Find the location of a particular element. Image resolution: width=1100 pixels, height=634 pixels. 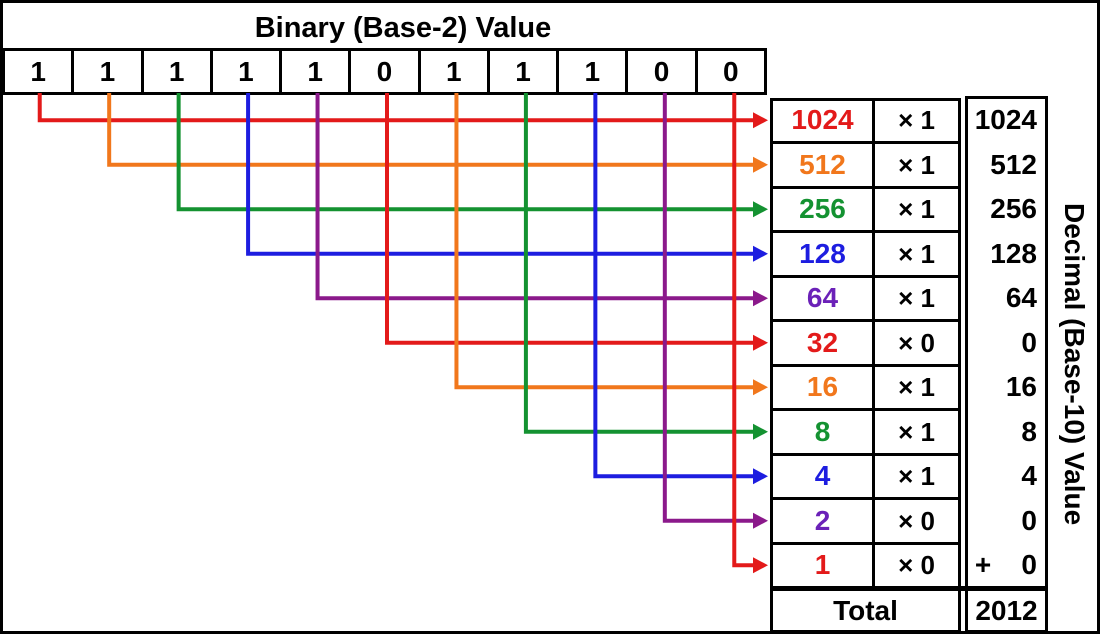

column-divider is located at coordinates (873, 342).